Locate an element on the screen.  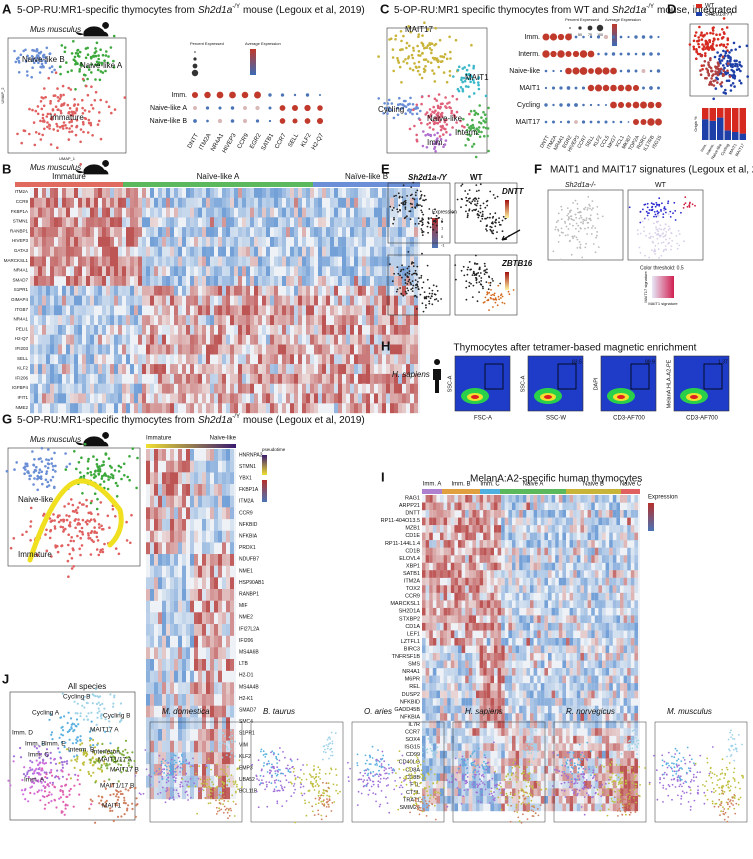
title-gene: Sh2d1a is located at coordinates (215, 10).